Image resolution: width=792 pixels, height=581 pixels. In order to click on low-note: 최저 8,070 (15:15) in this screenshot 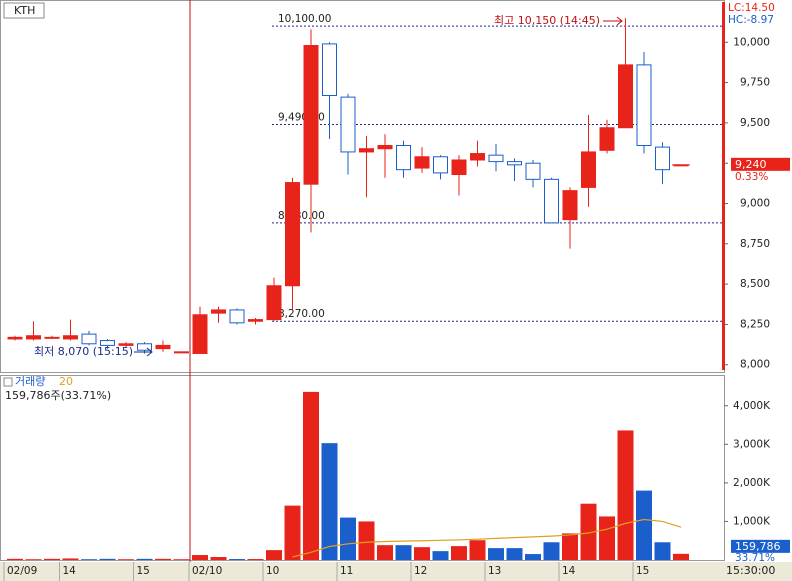, I will do `click(83, 351)`.